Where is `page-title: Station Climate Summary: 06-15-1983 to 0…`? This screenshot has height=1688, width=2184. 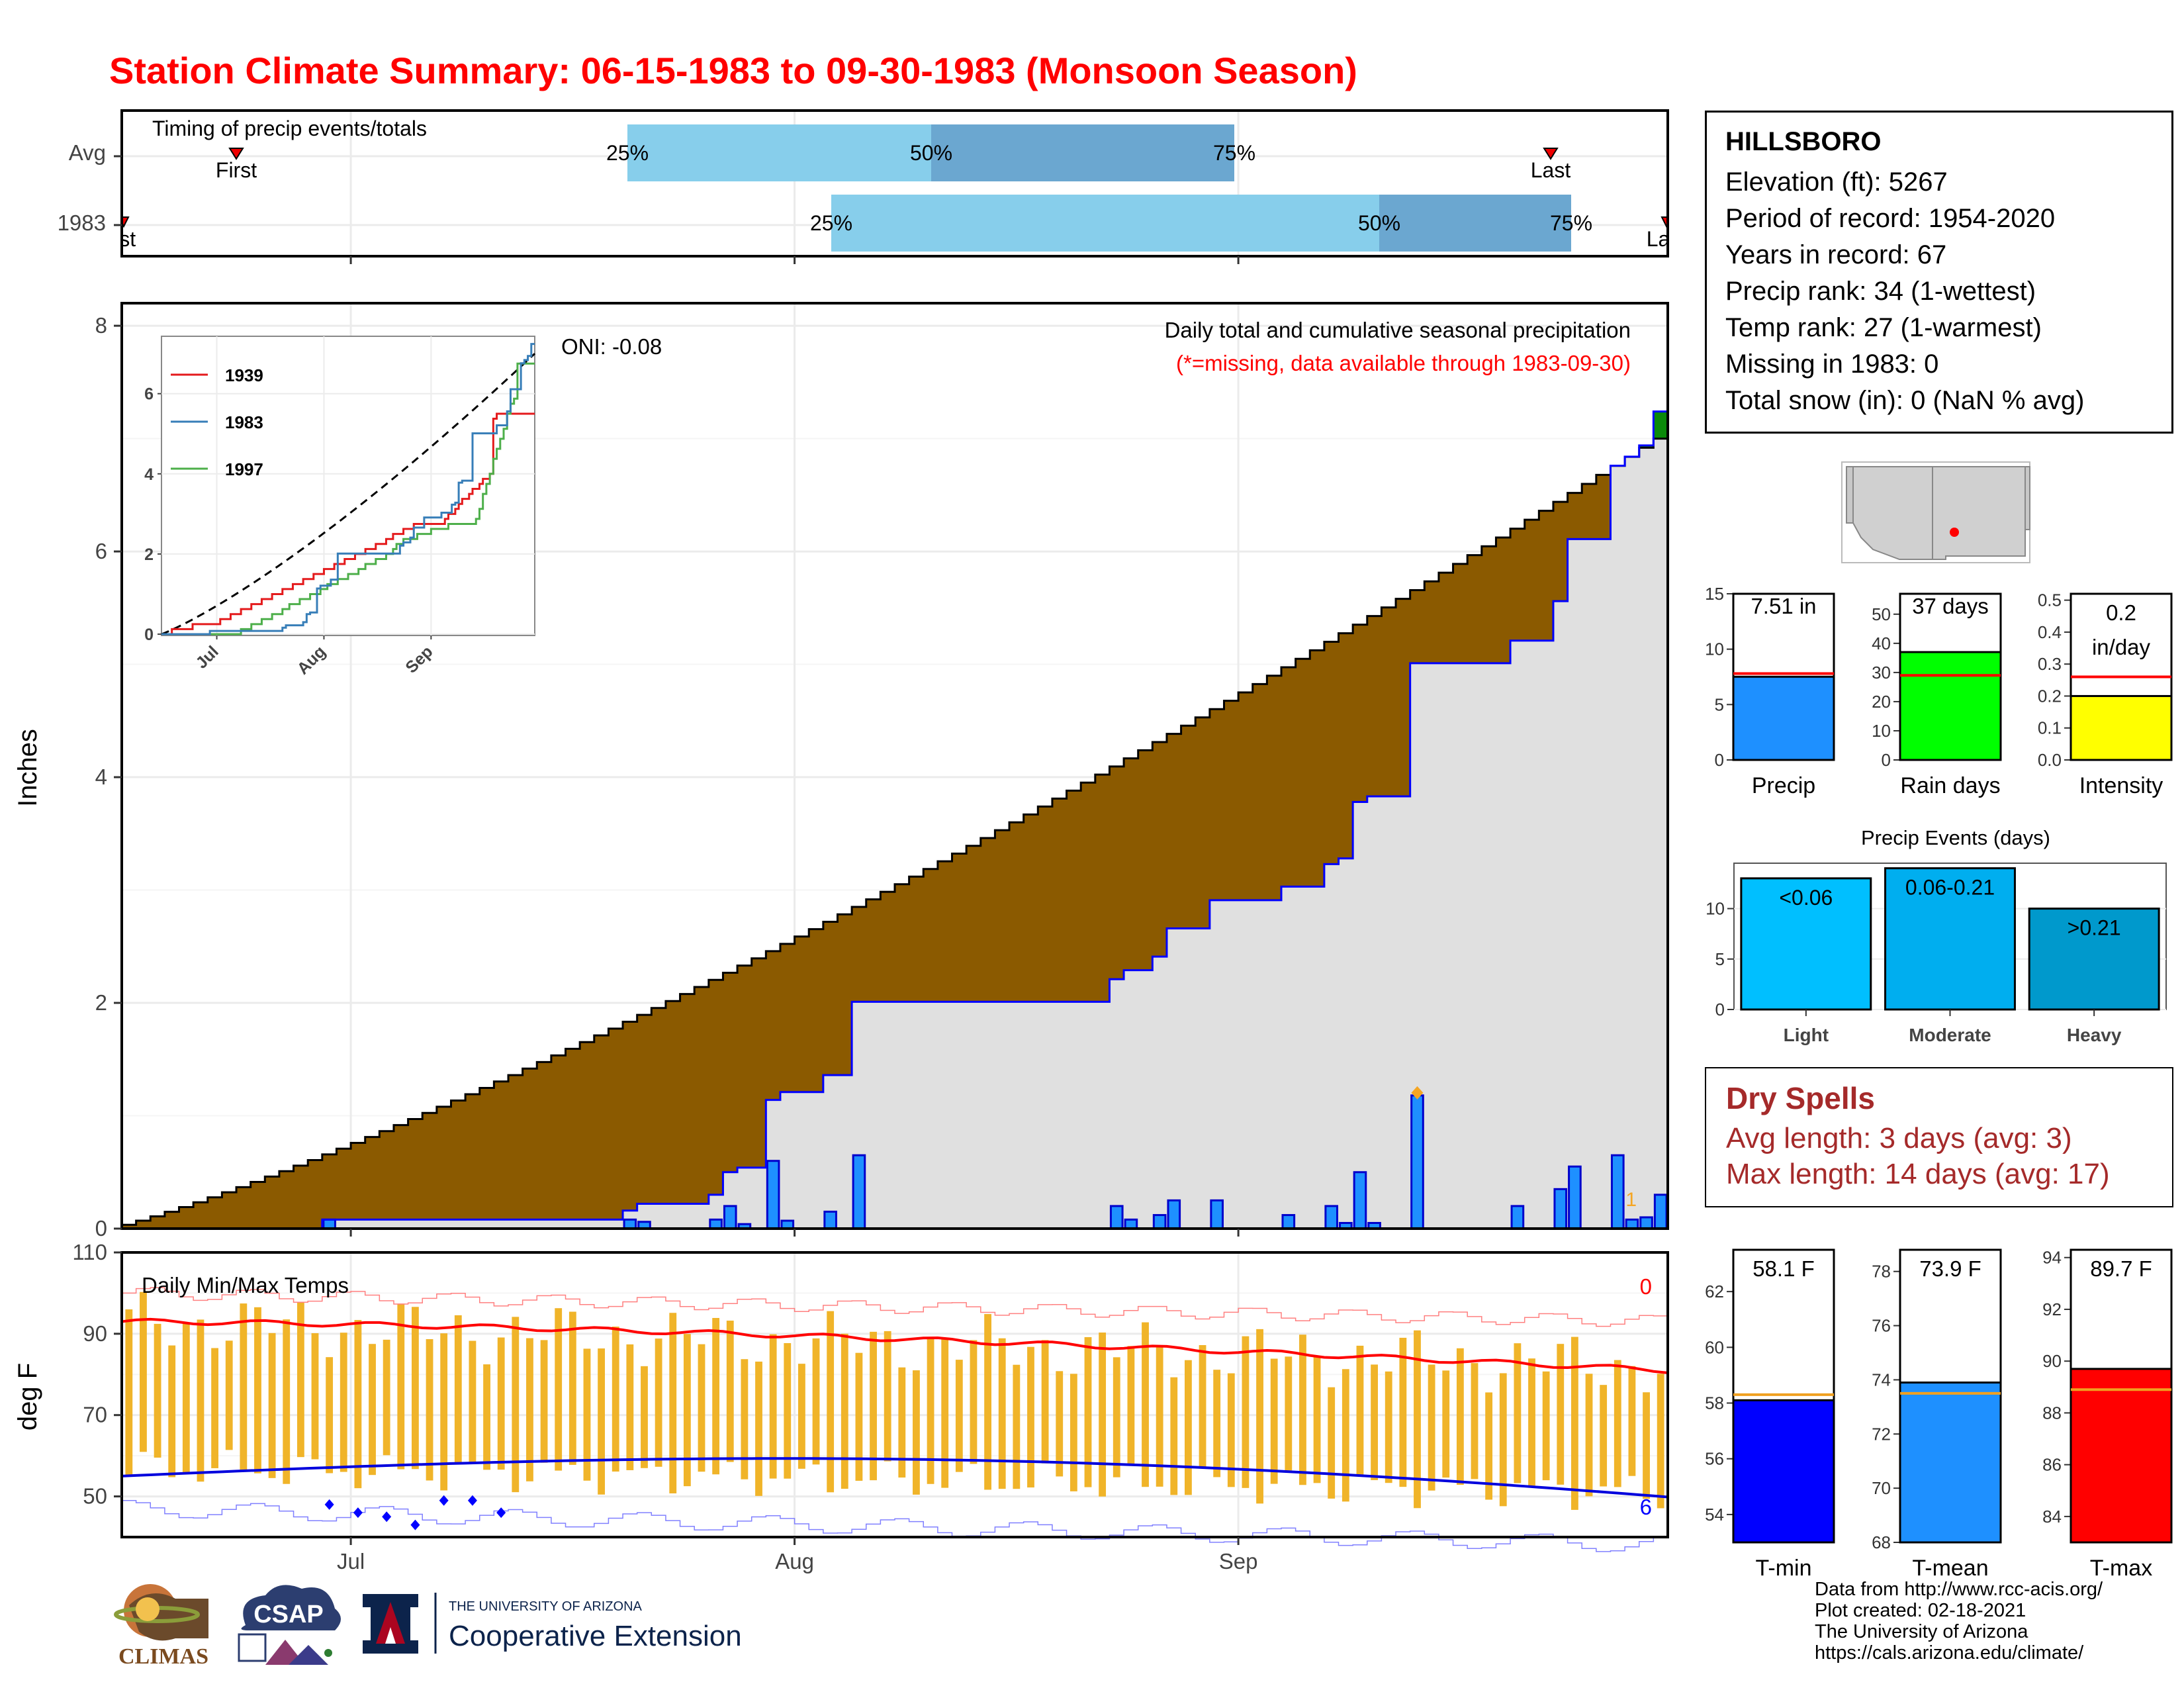
page-title: Station Climate Summary: 06-15-1983 to 0… is located at coordinates (733, 70).